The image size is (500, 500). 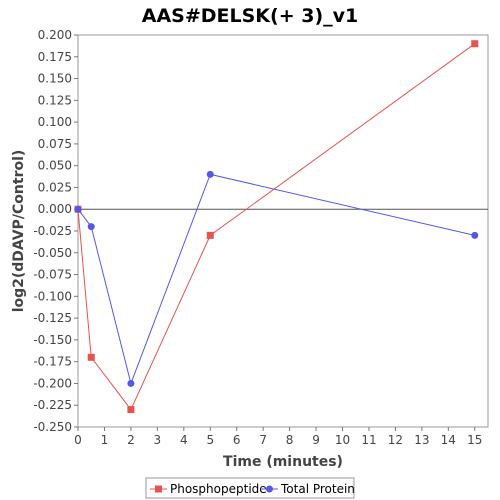 I want to click on chart-title: AAS#DELSK(+ 3)_v1, so click(x=250, y=16).